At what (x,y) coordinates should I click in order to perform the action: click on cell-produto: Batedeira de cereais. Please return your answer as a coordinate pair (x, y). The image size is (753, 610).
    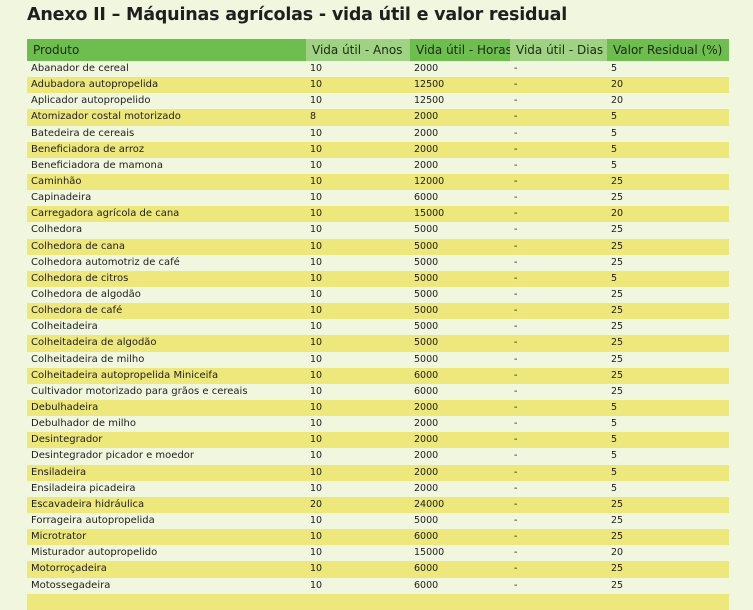
    Looking at the image, I should click on (83, 133).